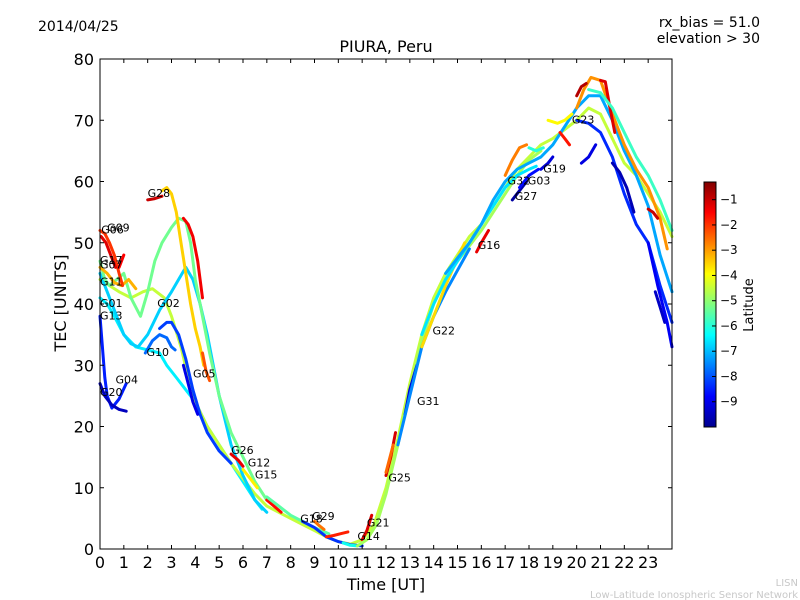 This screenshot has width=800, height=600. I want to click on sat-label-g29: G29, so click(323, 516).